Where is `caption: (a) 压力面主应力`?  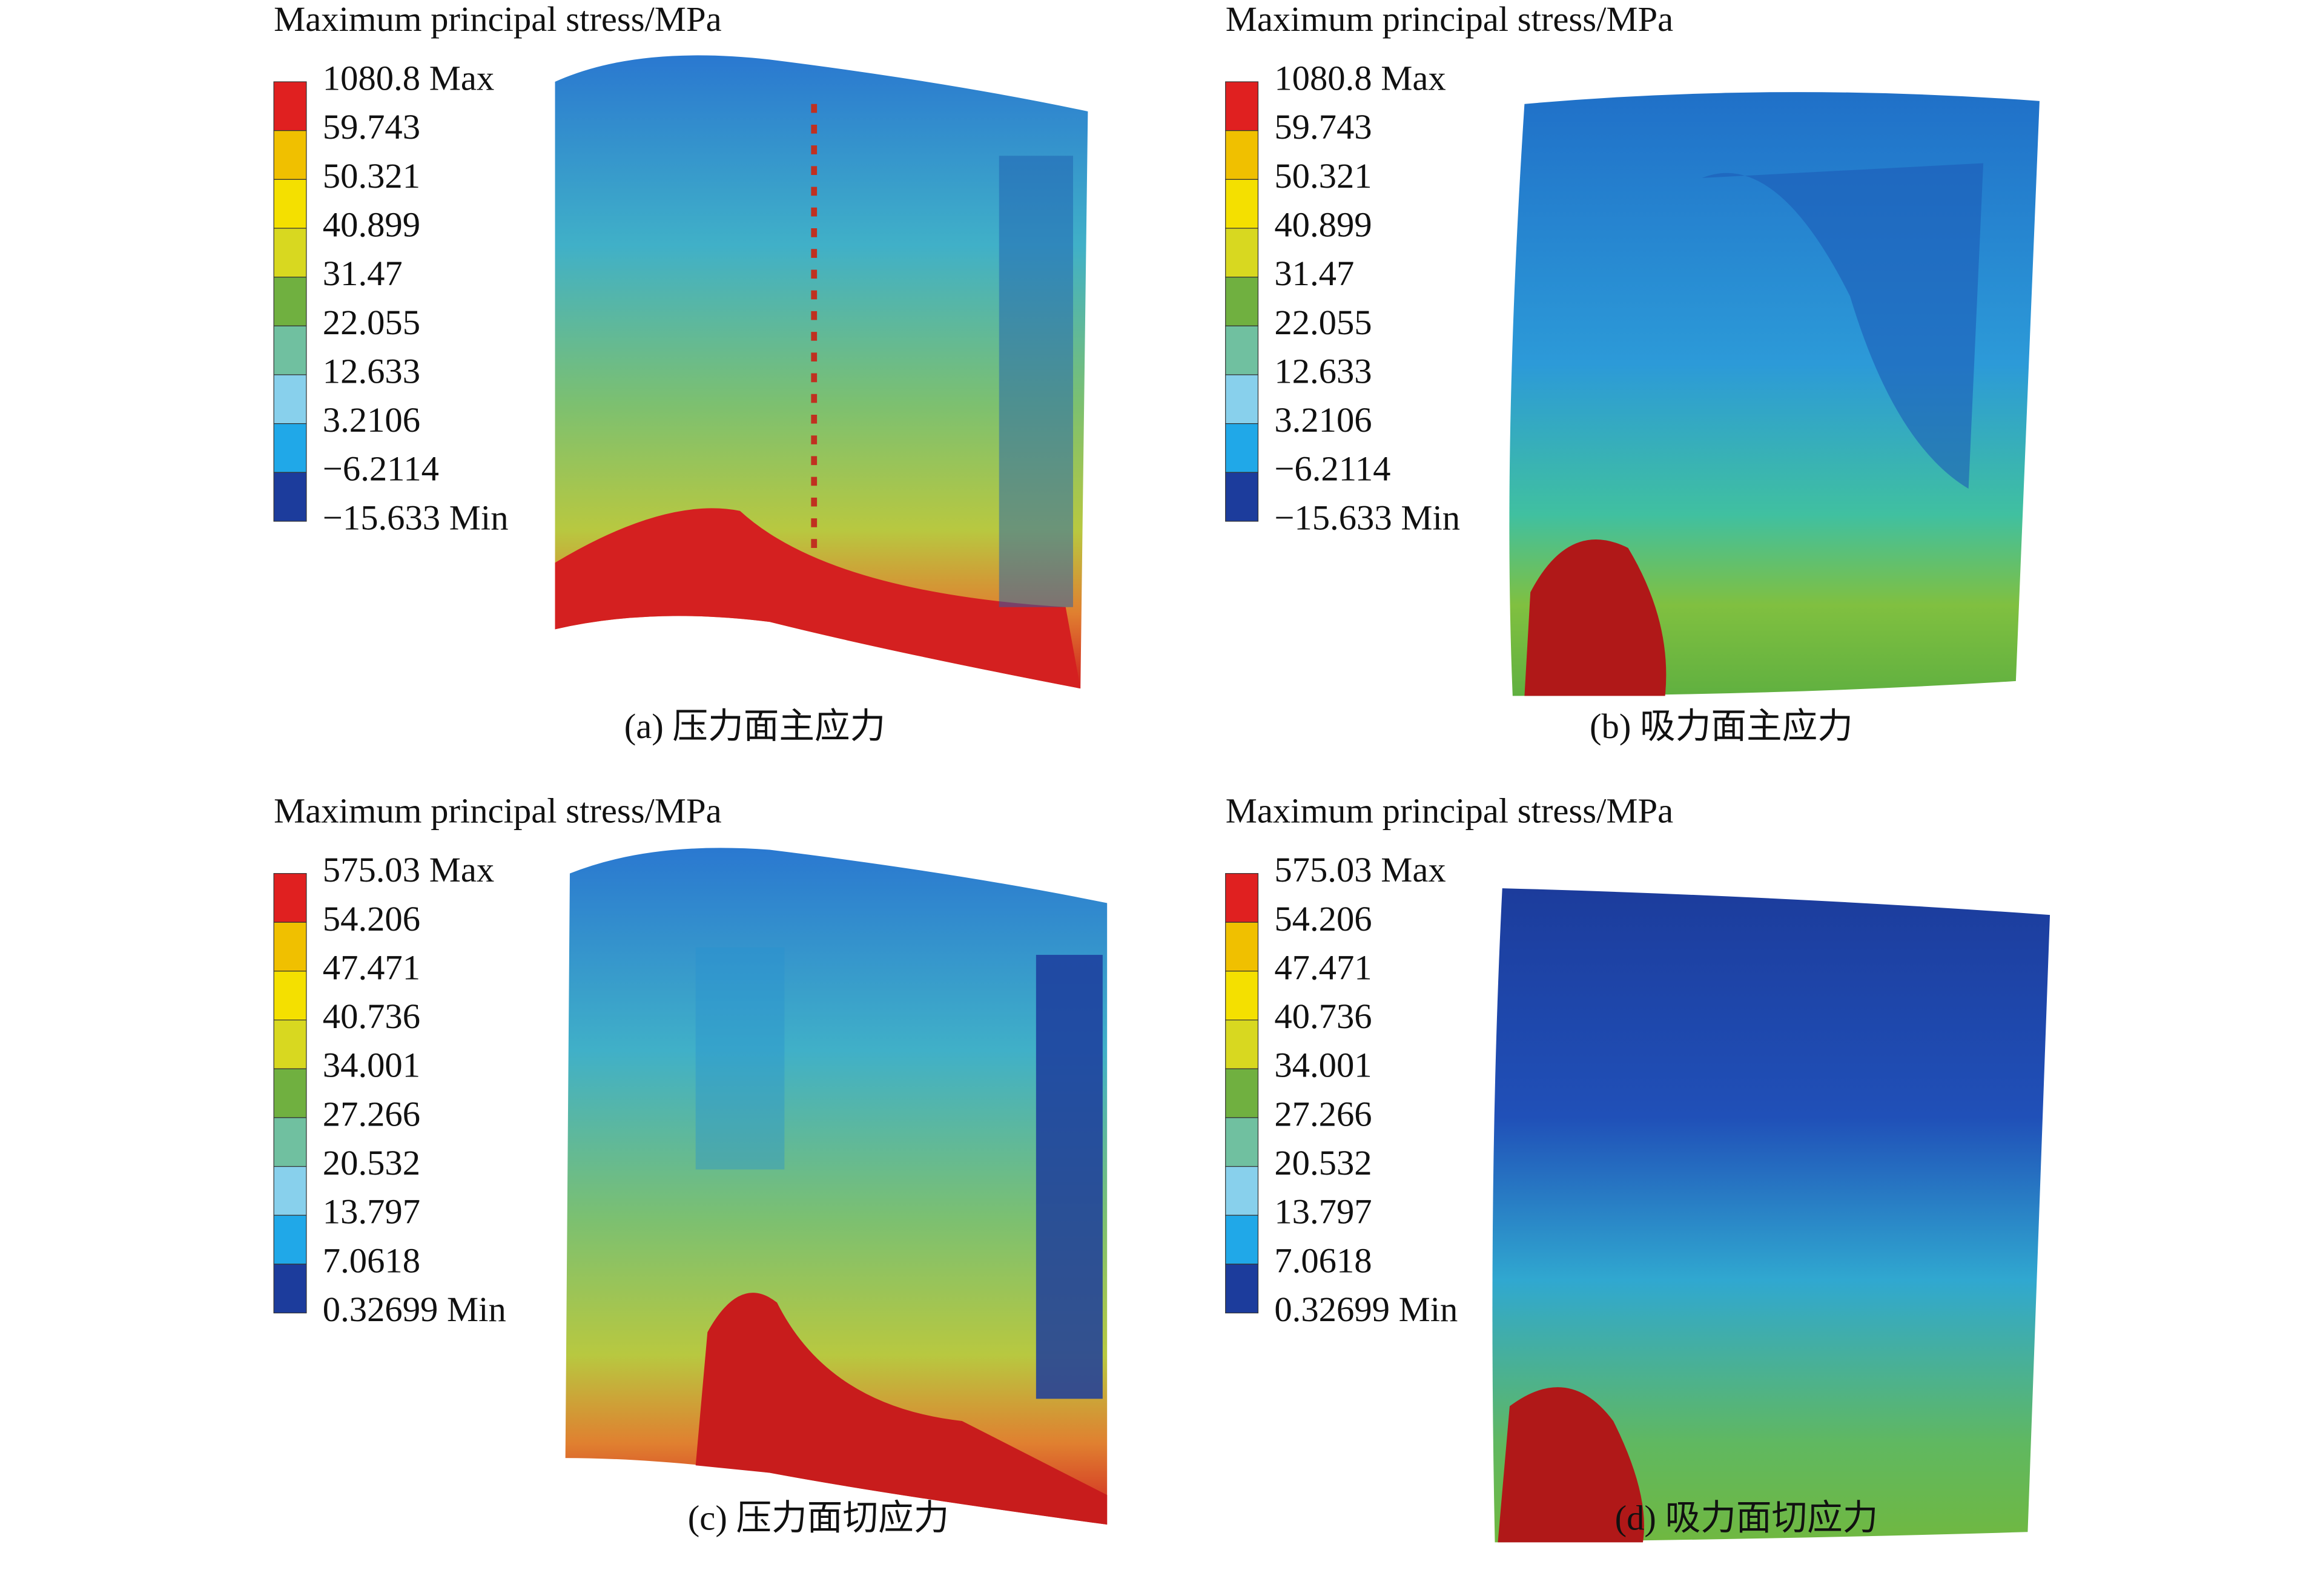 caption: (a) 压力面主应力 is located at coordinates (755, 726).